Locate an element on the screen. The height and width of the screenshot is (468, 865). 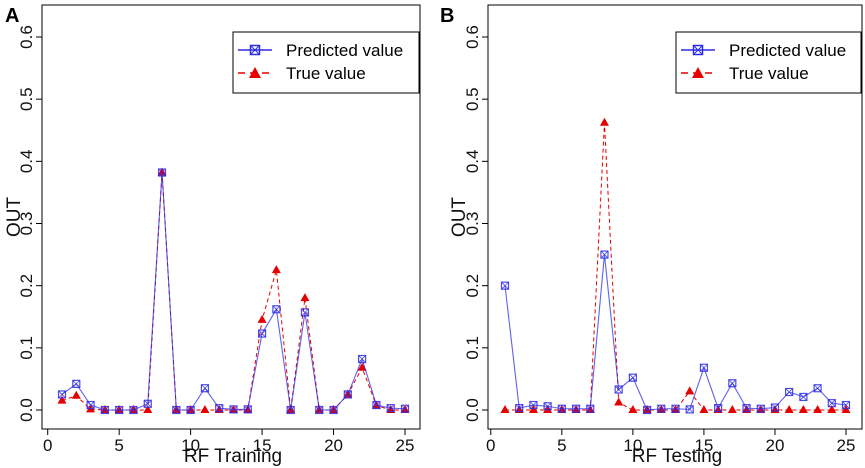
panel-b-legend: Predicted value True value is located at coordinates (768, 62).